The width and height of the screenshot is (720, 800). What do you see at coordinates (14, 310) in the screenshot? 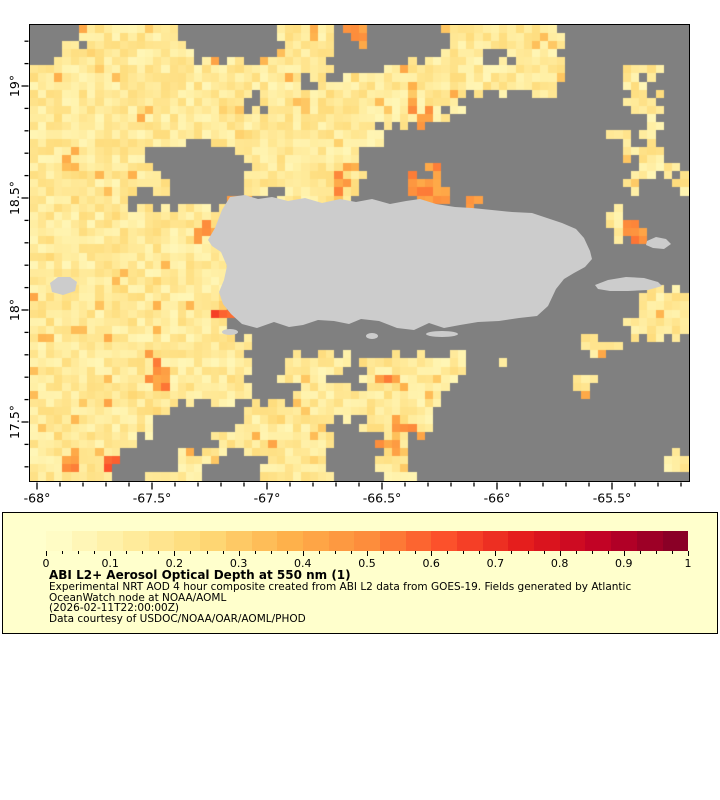
I see `y-axis-label-2: 18°` at bounding box center [14, 310].